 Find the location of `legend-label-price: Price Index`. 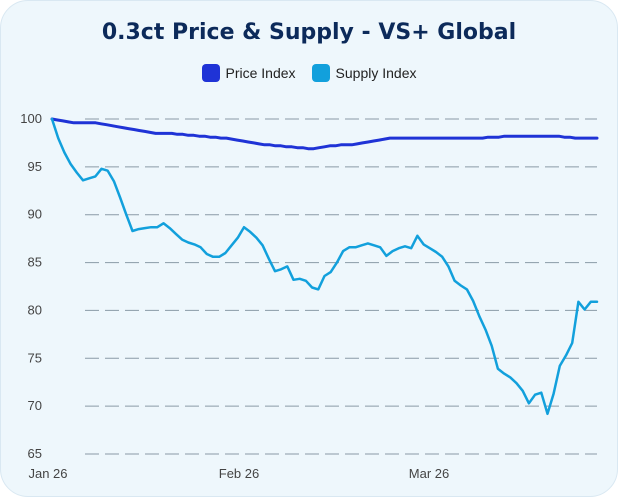

legend-label-price: Price Index is located at coordinates (260, 73).